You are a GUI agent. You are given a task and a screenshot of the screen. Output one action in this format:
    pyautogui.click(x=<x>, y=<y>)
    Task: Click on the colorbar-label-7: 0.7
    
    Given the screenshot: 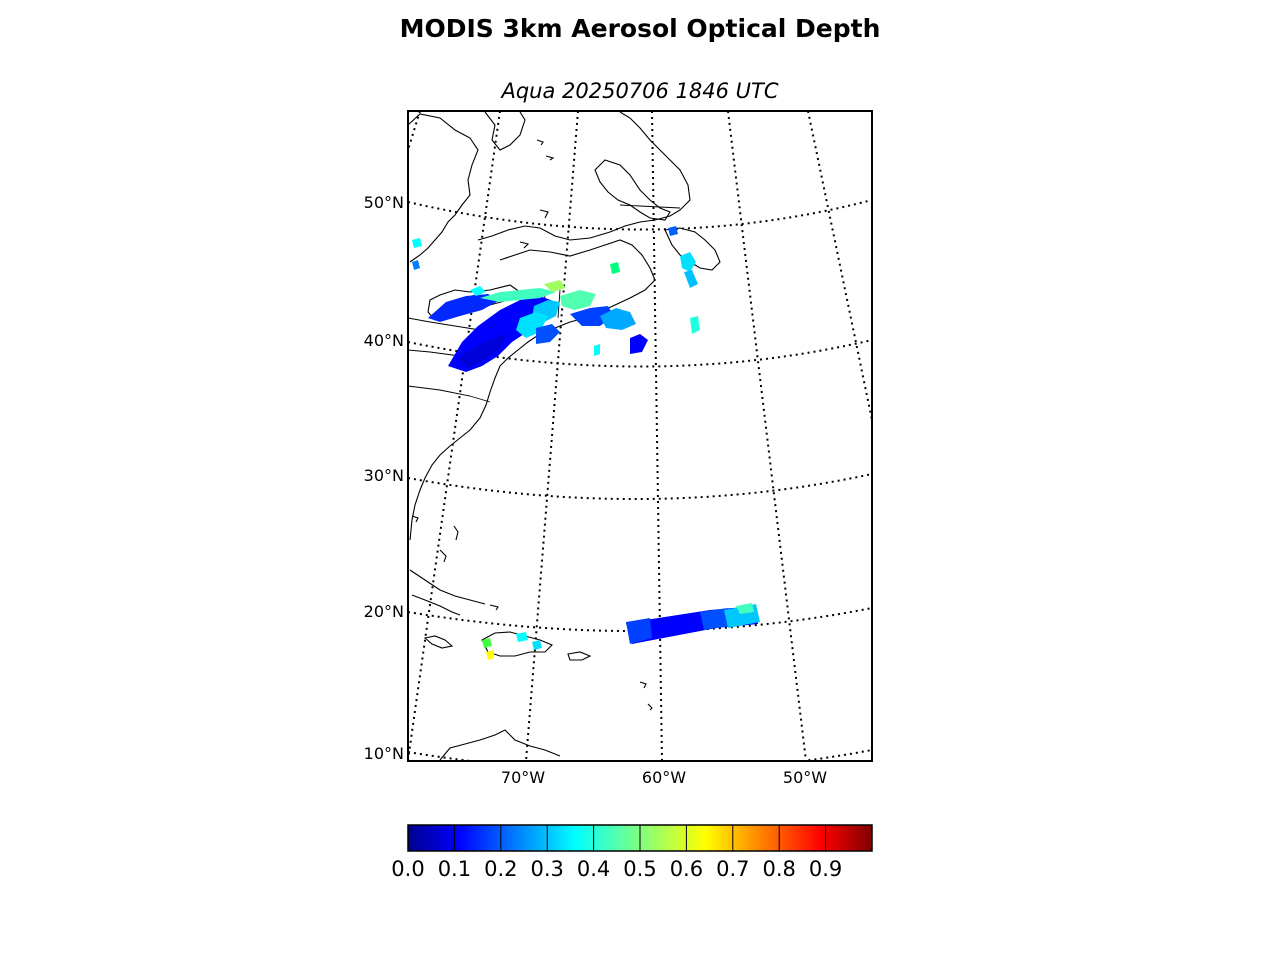 What is the action you would take?
    pyautogui.click(x=732, y=869)
    